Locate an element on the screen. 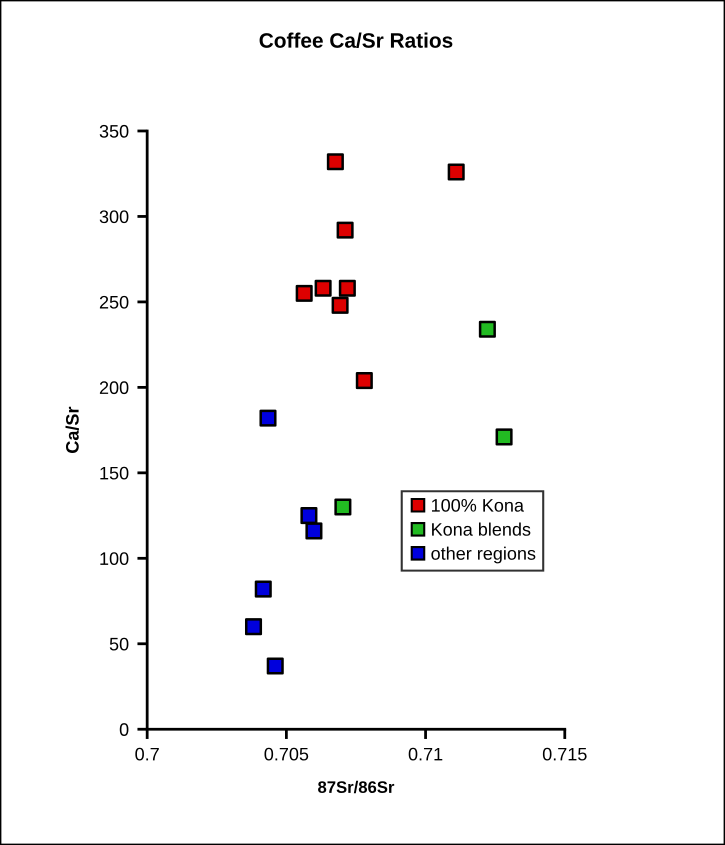 The width and height of the screenshot is (725, 845). legend-label: Kona blends is located at coordinates (481, 529).